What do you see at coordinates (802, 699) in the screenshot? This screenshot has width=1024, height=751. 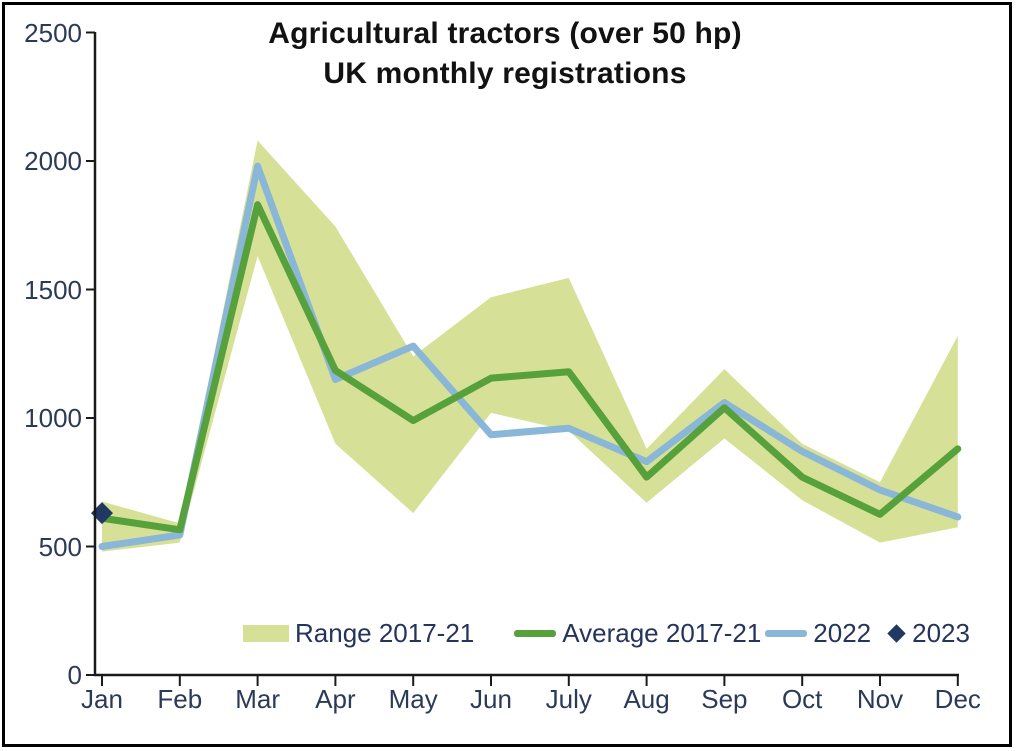 I see `x-axis-month-label-oct: Oct` at bounding box center [802, 699].